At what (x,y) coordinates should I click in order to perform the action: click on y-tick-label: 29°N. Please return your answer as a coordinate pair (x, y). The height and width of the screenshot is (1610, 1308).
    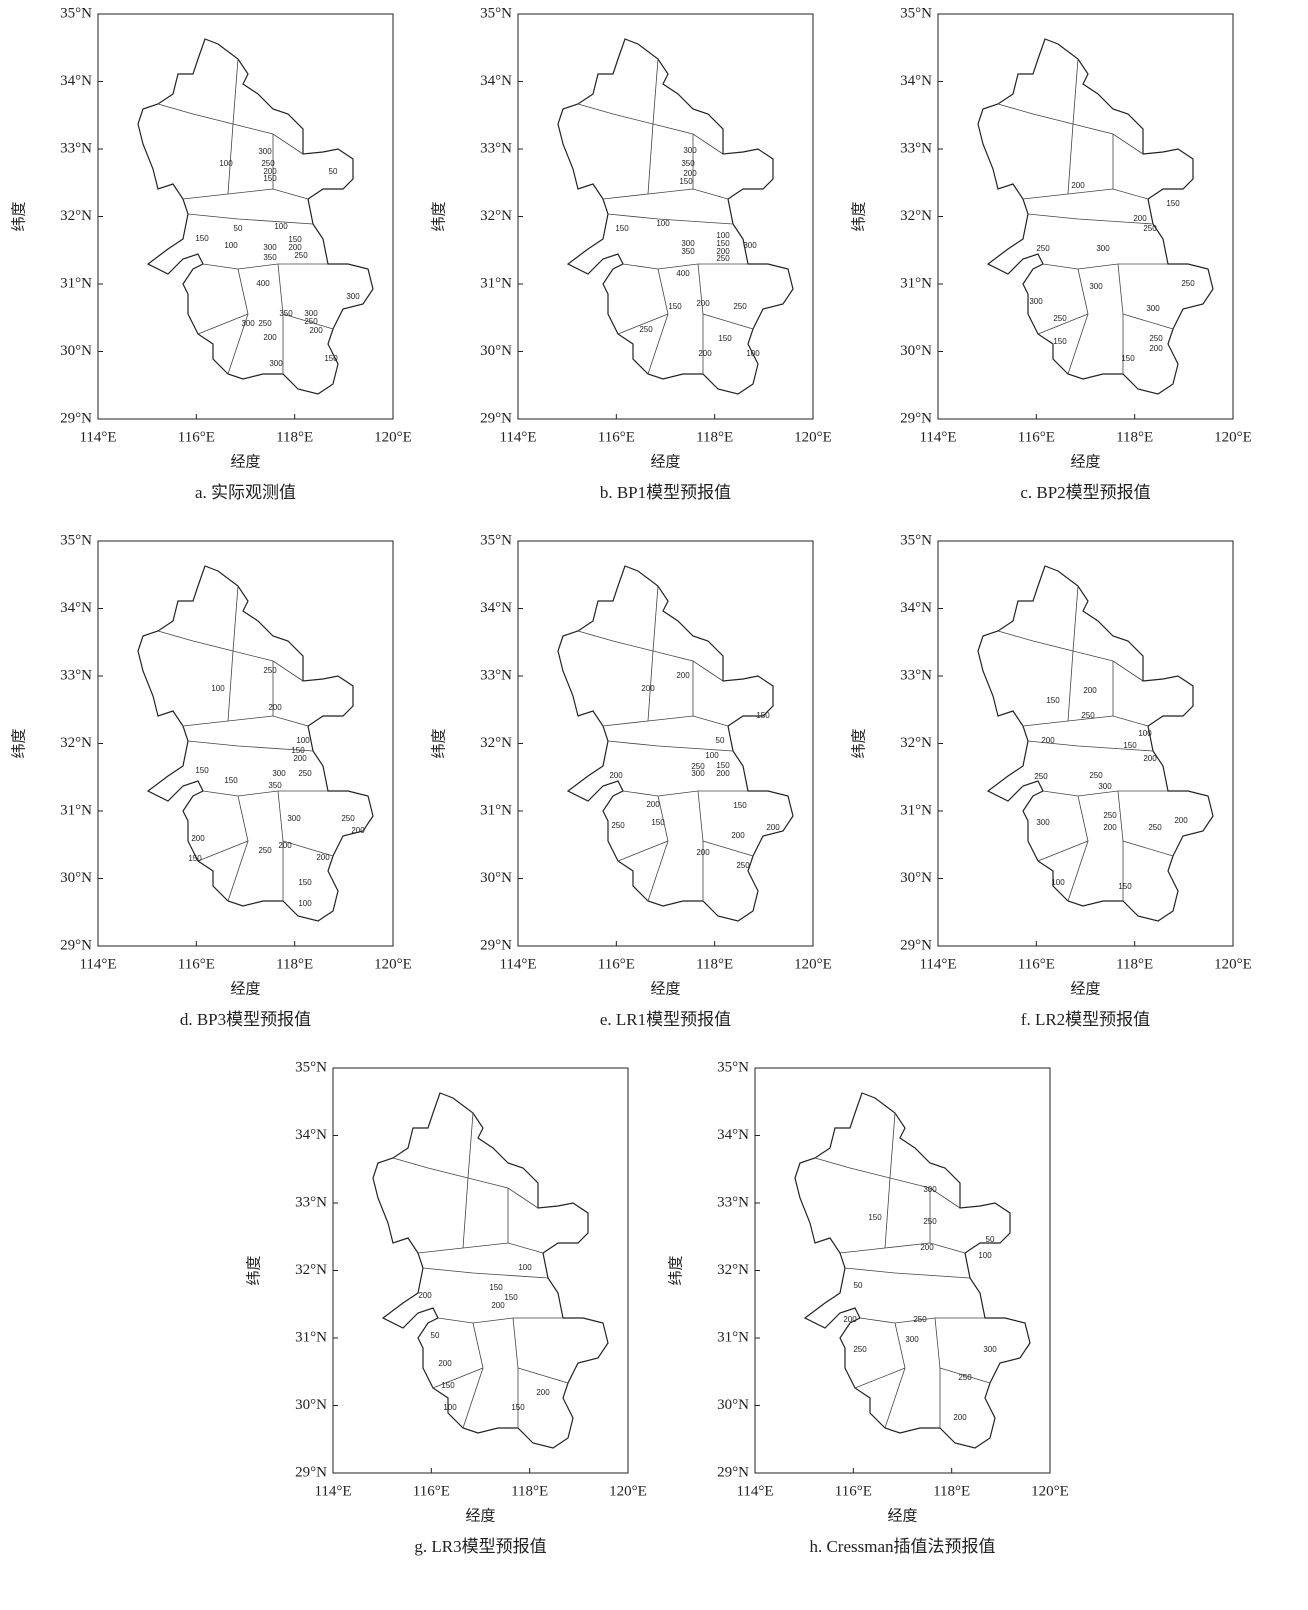
    Looking at the image, I should click on (311, 1472).